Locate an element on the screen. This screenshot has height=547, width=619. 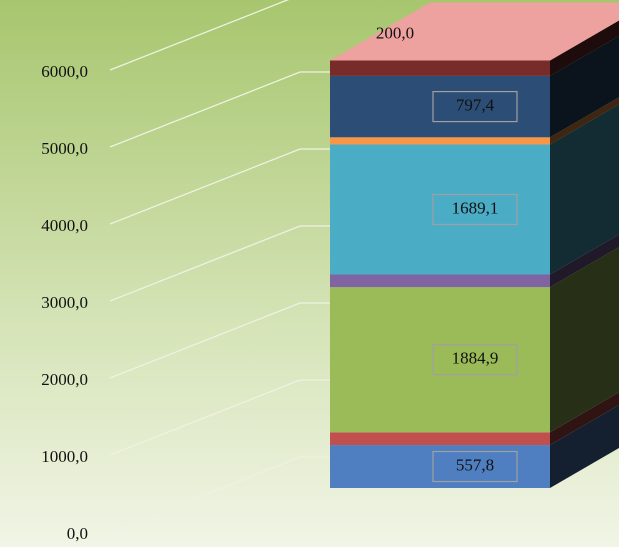
data-label: 1689,1 is located at coordinates (475, 207).